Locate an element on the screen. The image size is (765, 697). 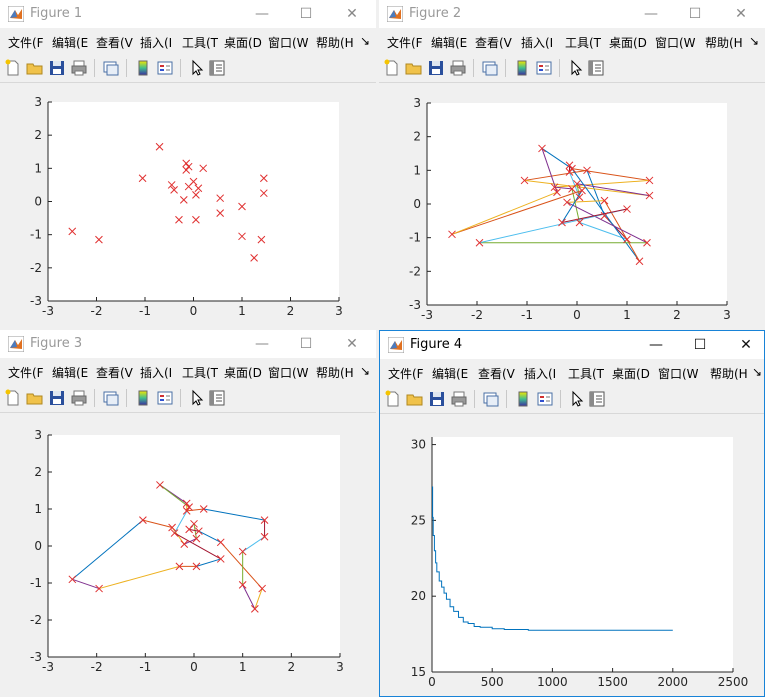
title-bar: Figure 4 — ☐ ✕ is located at coordinates (572, 345).